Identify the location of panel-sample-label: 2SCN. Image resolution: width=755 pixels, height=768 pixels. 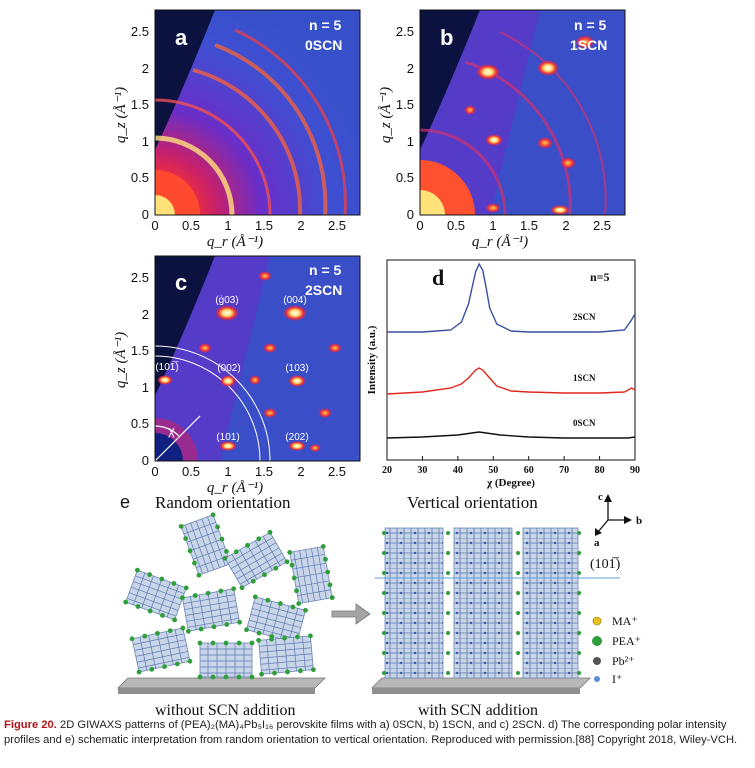
(323, 290).